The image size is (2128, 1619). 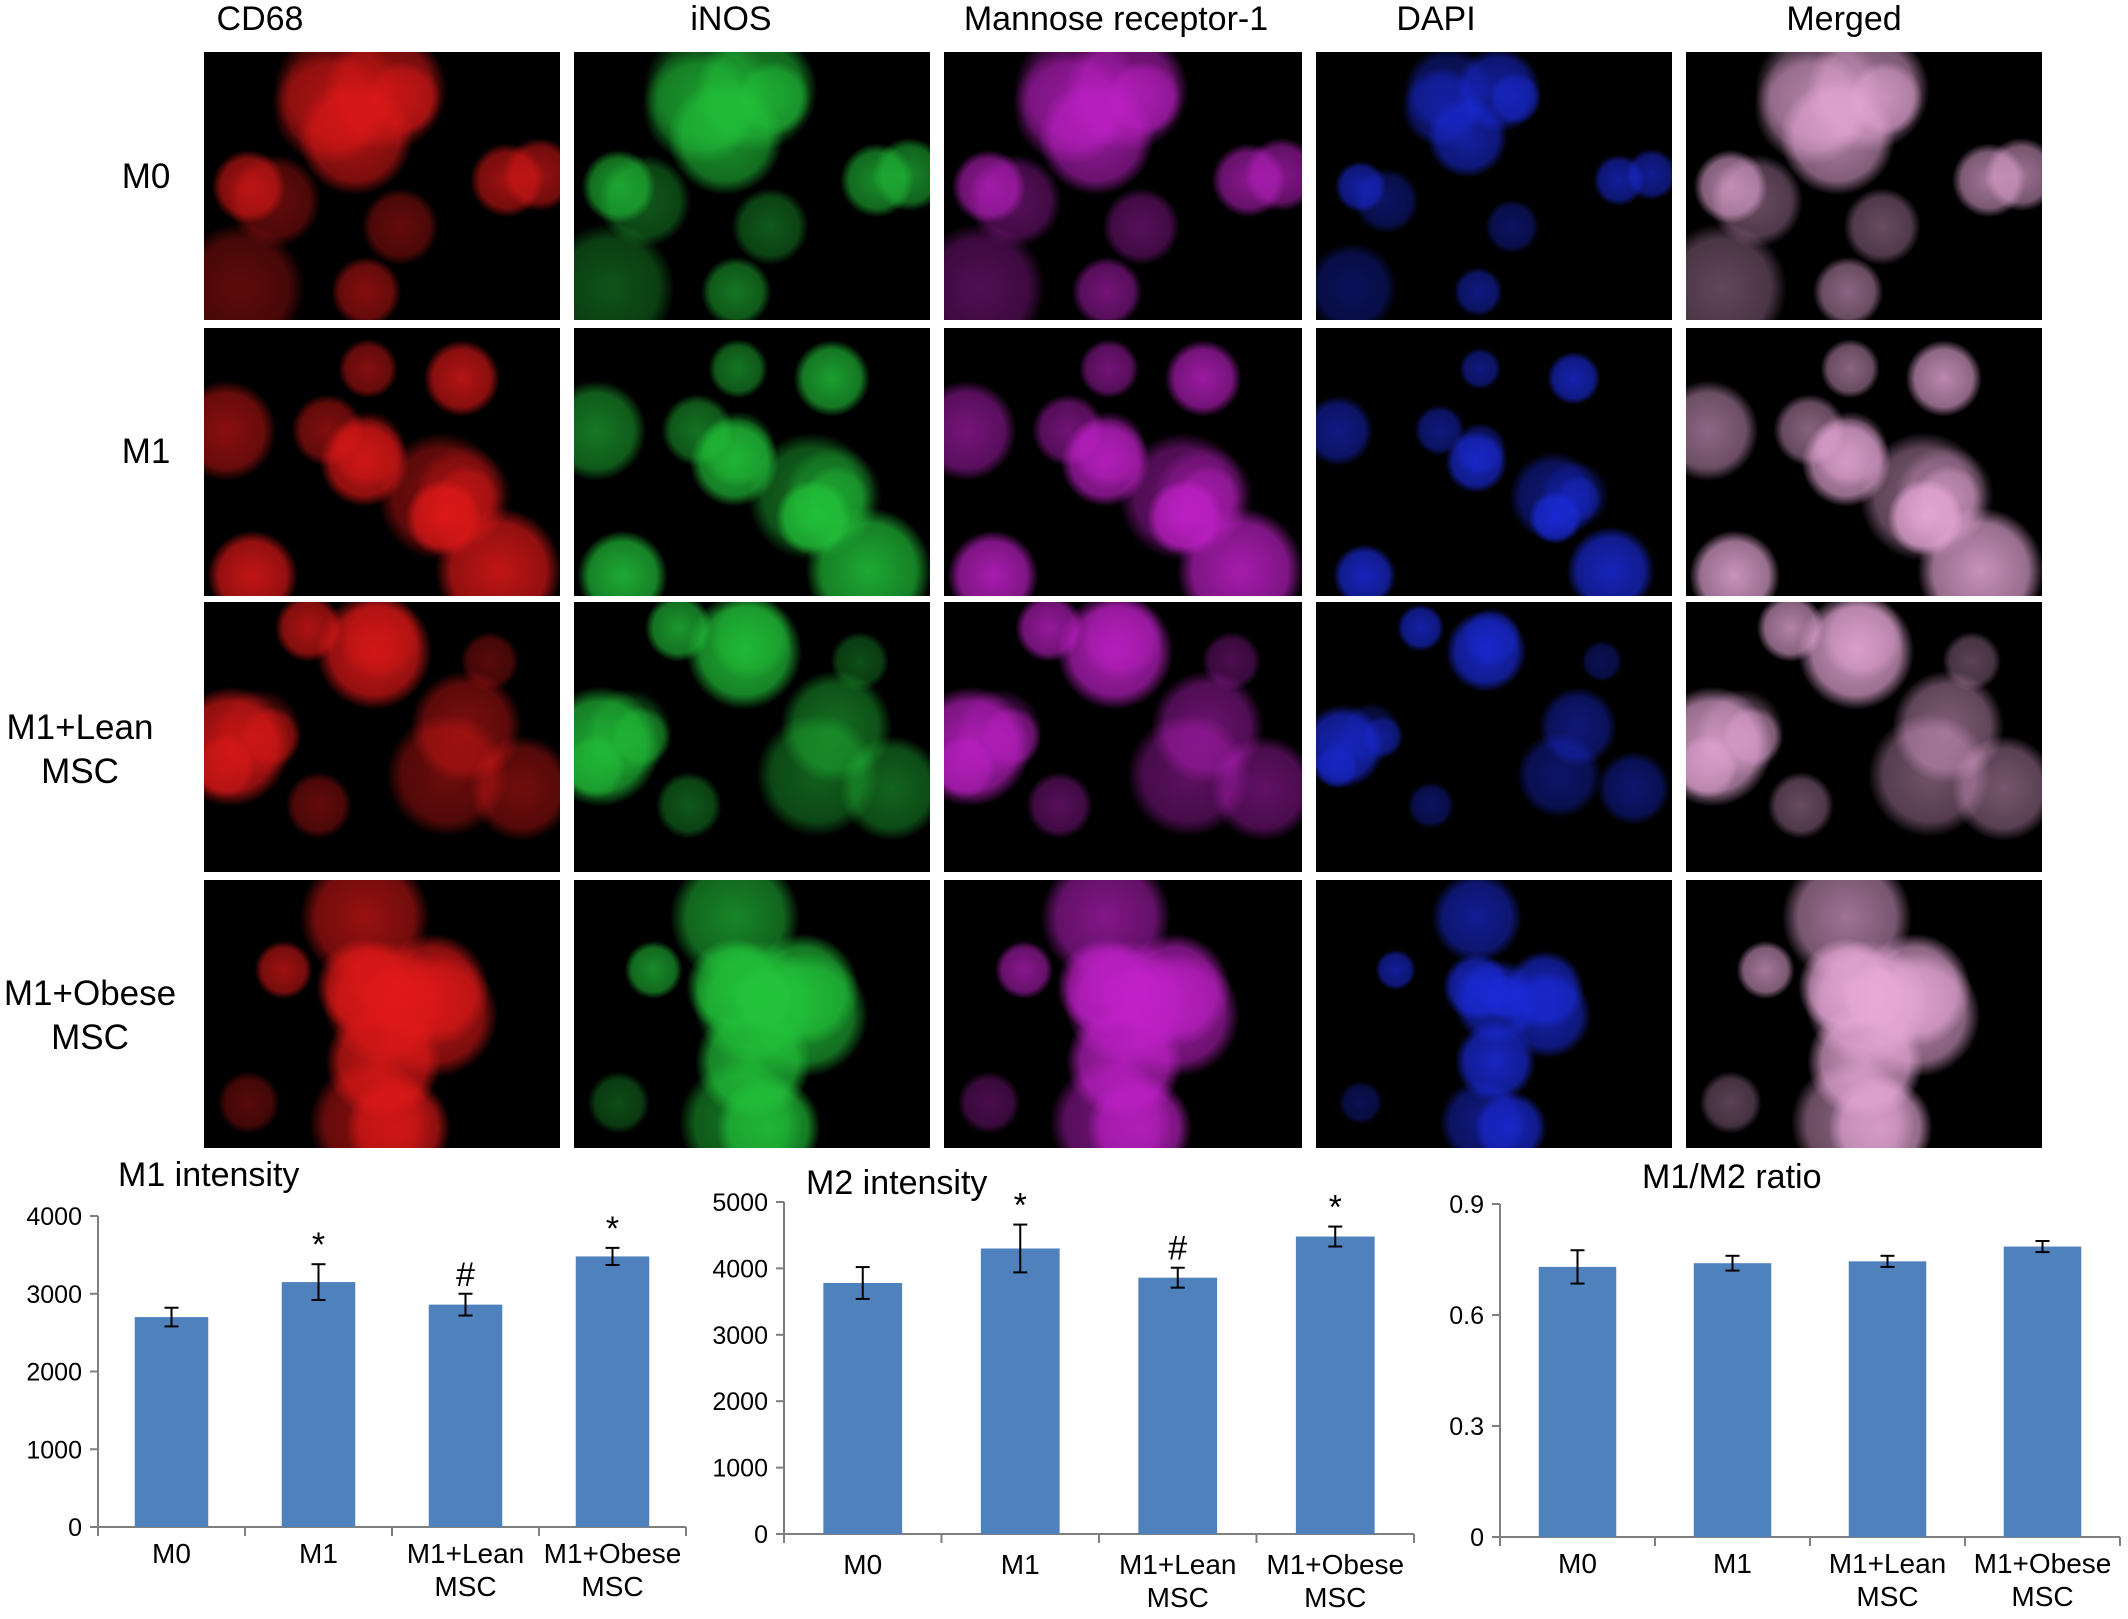 What do you see at coordinates (1466, 1316) in the screenshot?
I see `y-tick-label: 0.6` at bounding box center [1466, 1316].